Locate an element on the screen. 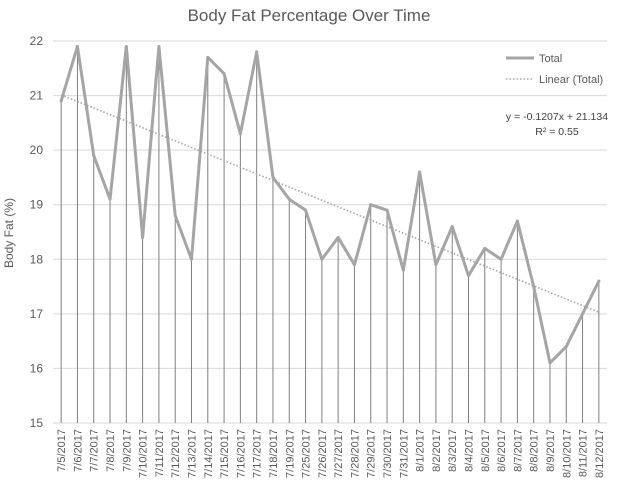  legend: Total Linear (Total) is located at coordinates (554, 69).